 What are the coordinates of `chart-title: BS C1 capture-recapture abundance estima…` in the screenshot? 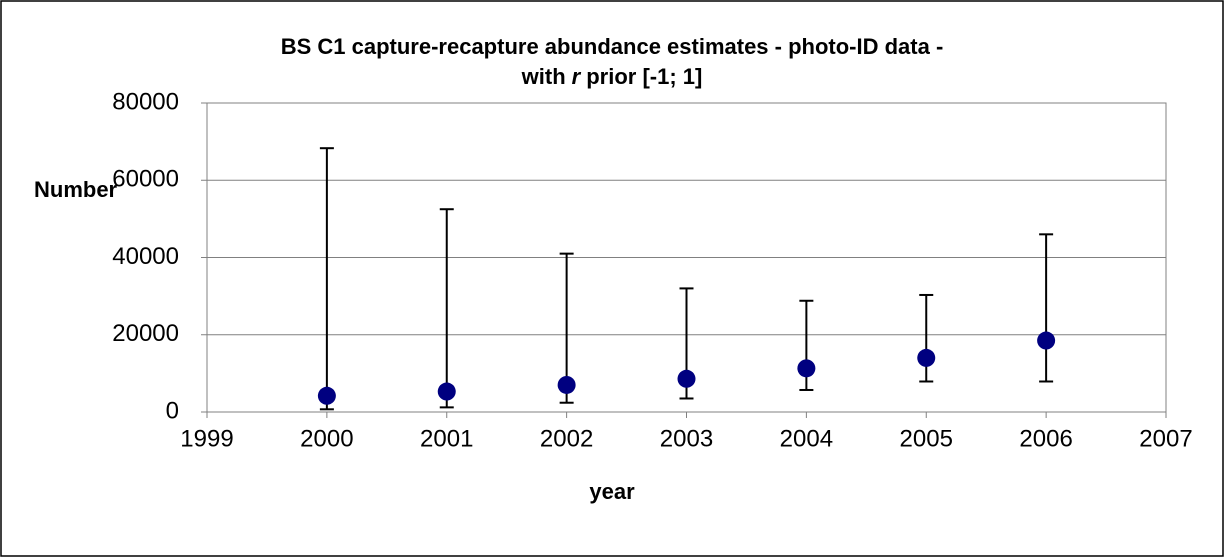 It's located at (612, 46).